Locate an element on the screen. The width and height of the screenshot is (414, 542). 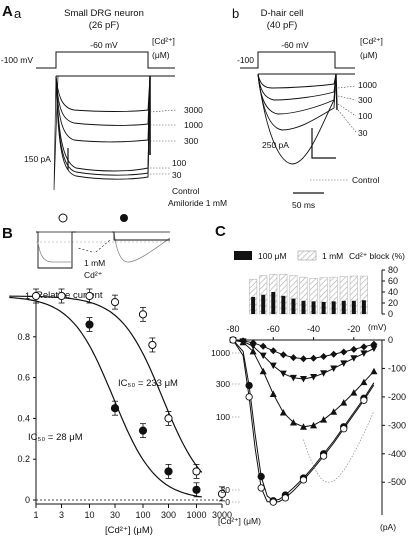
cd-axis-label-c: [Cd²⁺] (μM) is located at coordinates (239, 521).